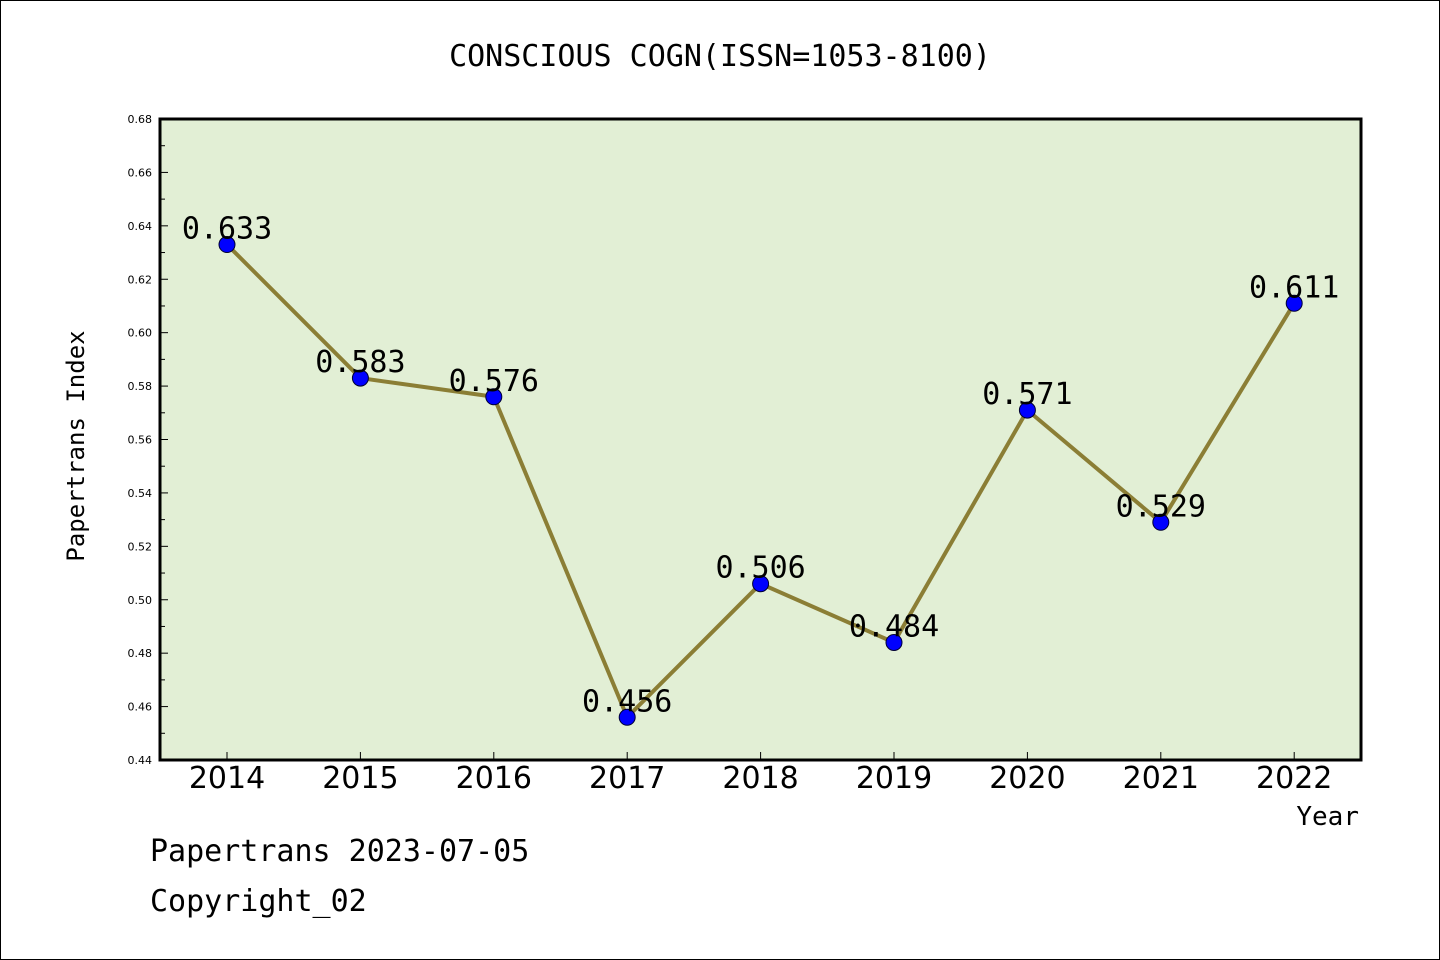  What do you see at coordinates (140, 172) in the screenshot?
I see `y-tick-label: 0.66` at bounding box center [140, 172].